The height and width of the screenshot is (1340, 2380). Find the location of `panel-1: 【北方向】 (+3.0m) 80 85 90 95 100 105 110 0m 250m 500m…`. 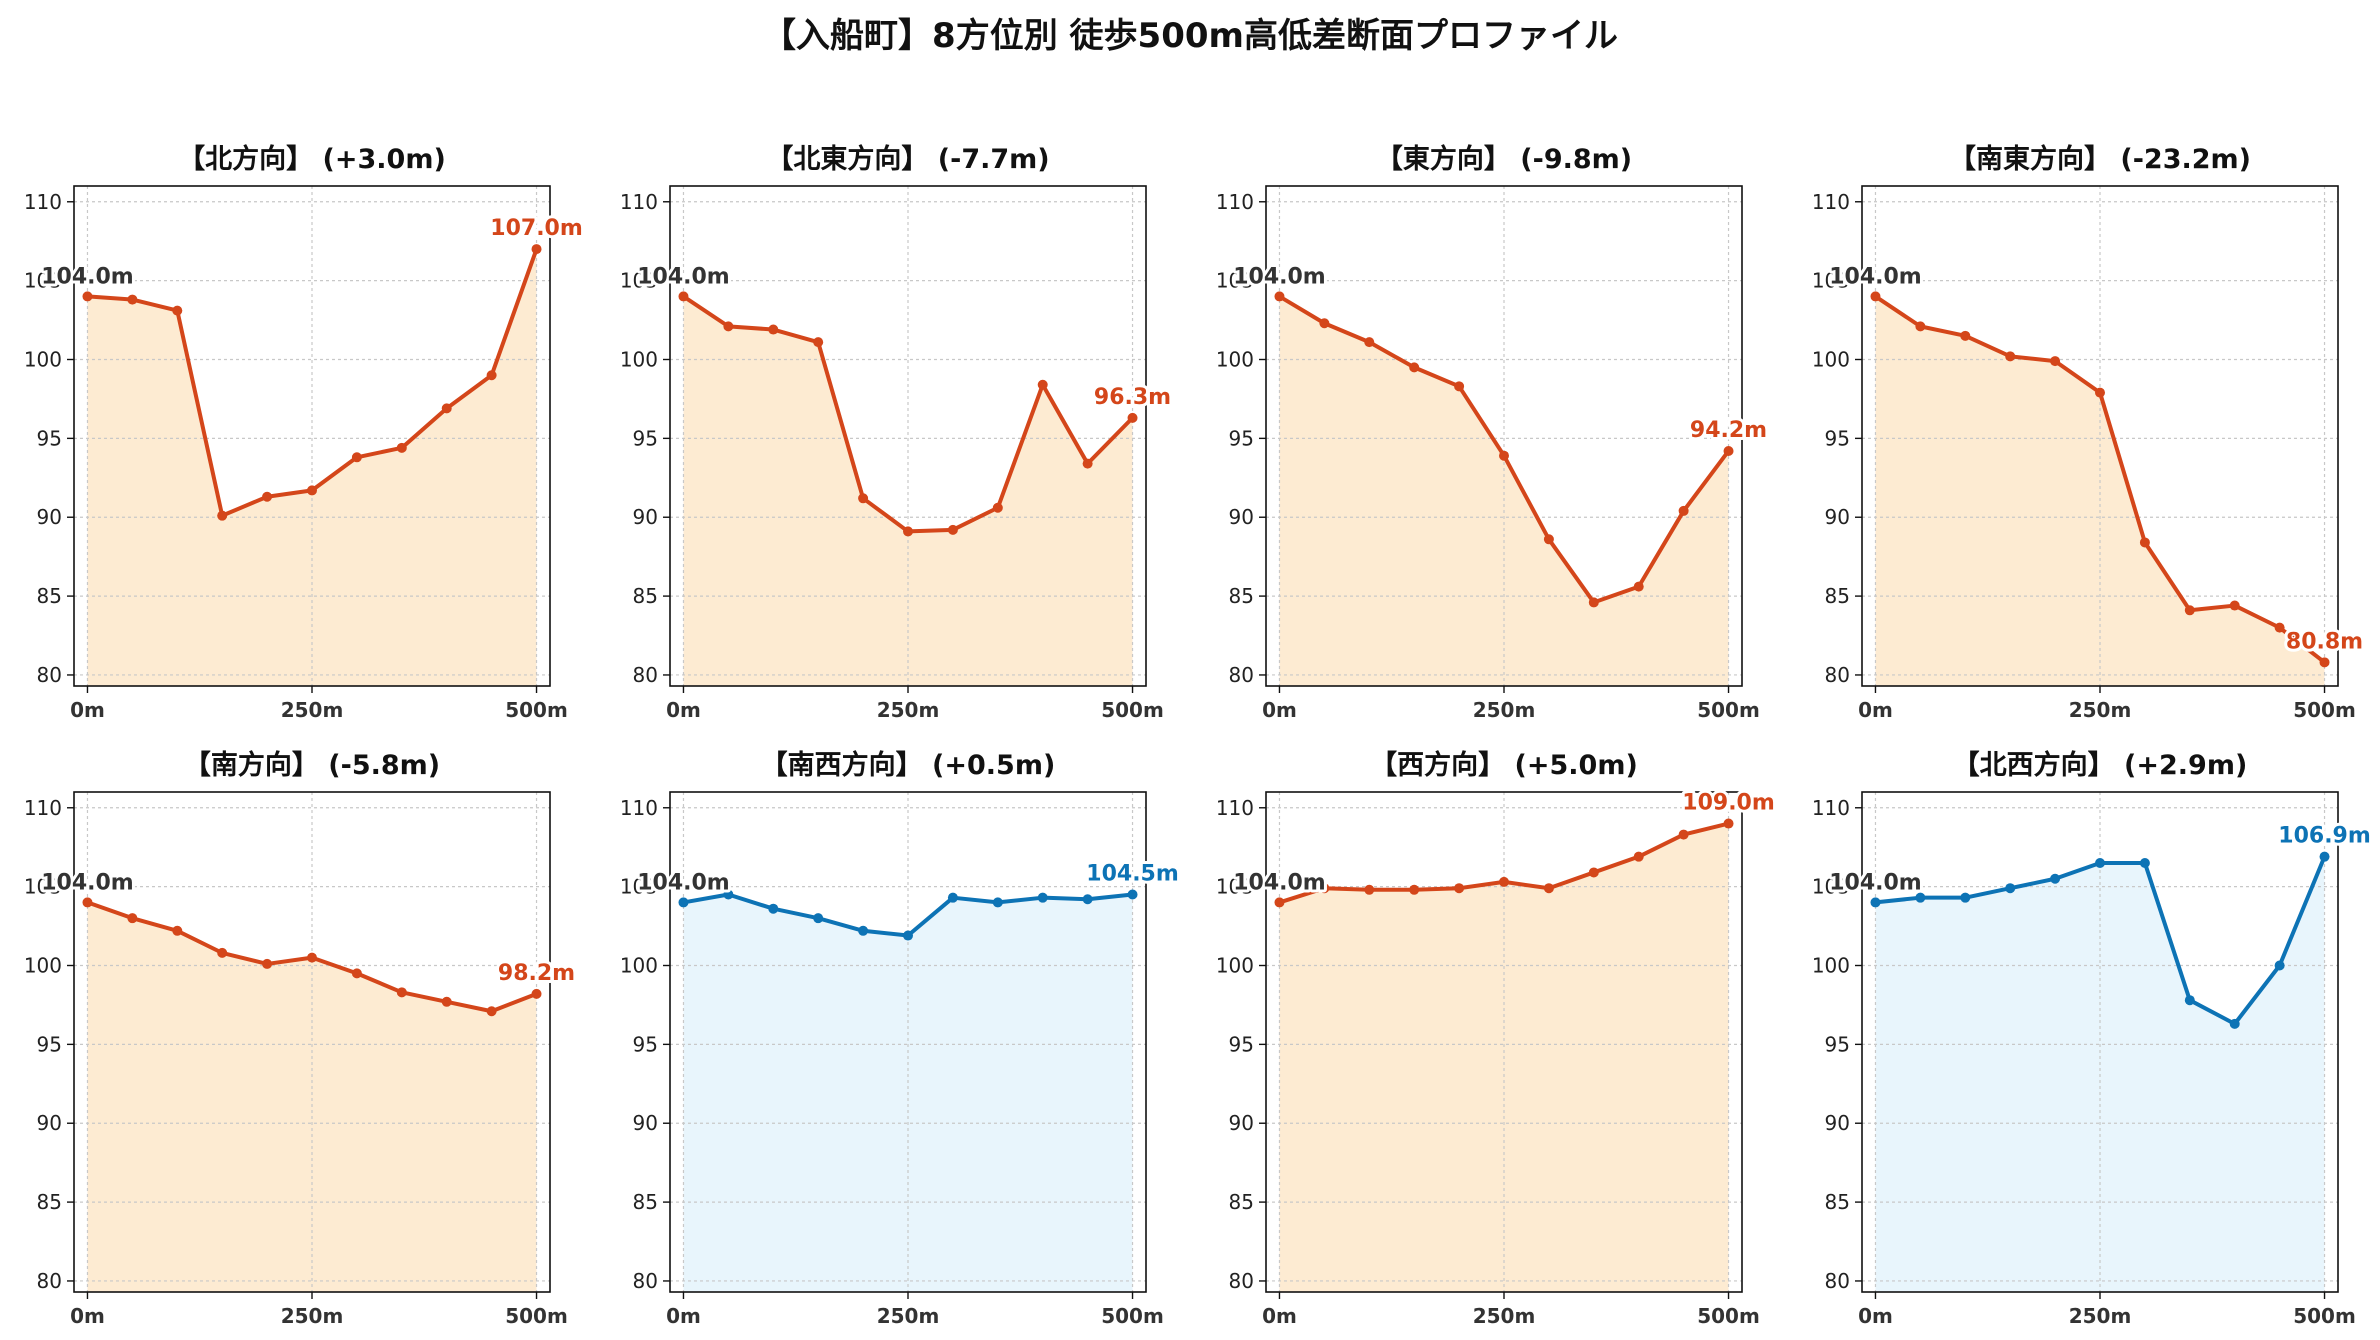

panel-1: 【北方向】 (+3.0m) 80 85 90 95 100 105 110 0m 250m 500m… is located at coordinates (305, 432).